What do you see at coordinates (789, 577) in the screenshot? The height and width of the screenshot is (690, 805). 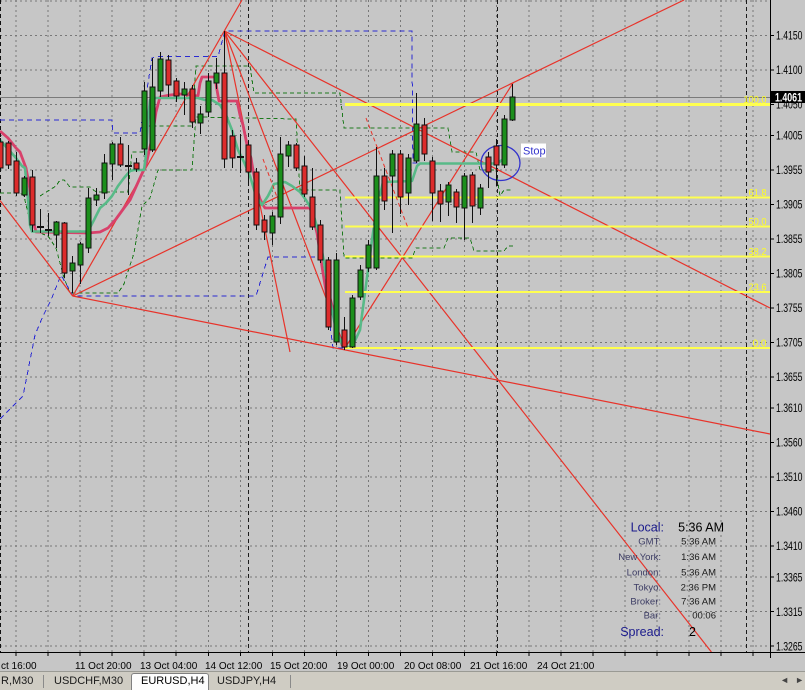 I see `svg-text: 1.3365` at bounding box center [789, 577].